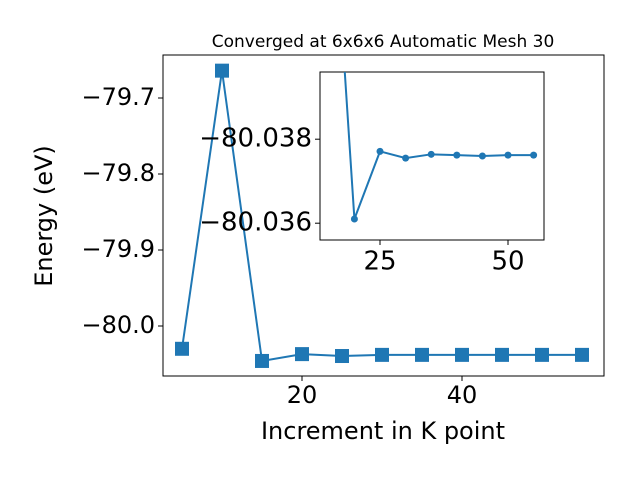 The width and height of the screenshot is (640, 480). I want to click on y-tick-label: −80.0, so click(118, 325).